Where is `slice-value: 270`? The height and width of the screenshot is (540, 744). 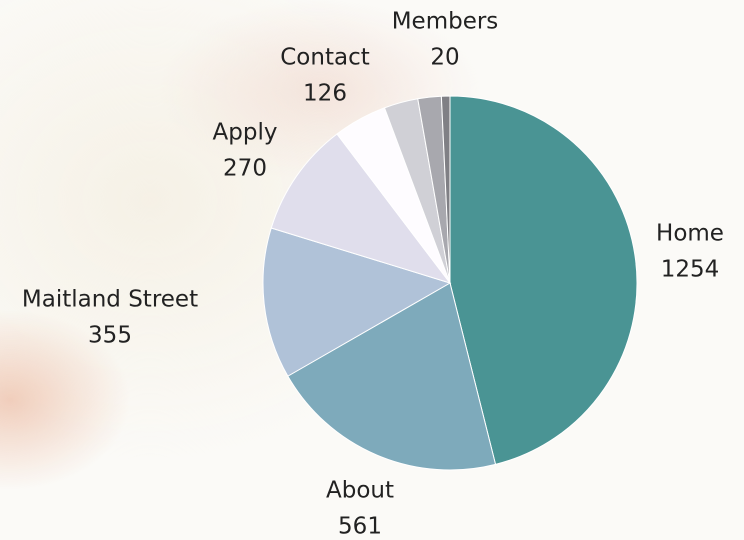
slice-value: 270 is located at coordinates (245, 169).